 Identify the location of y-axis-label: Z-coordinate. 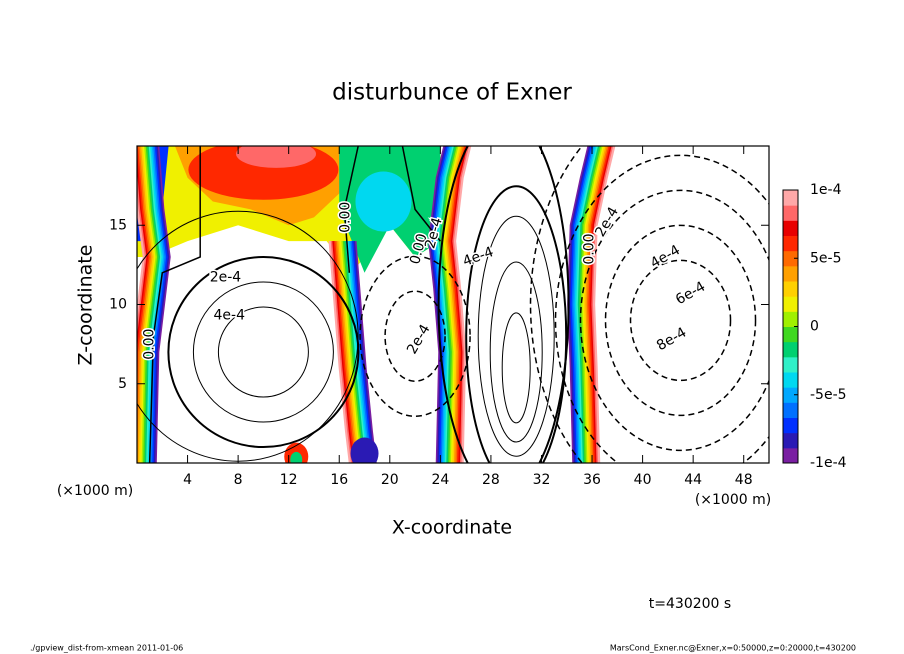
(86, 305).